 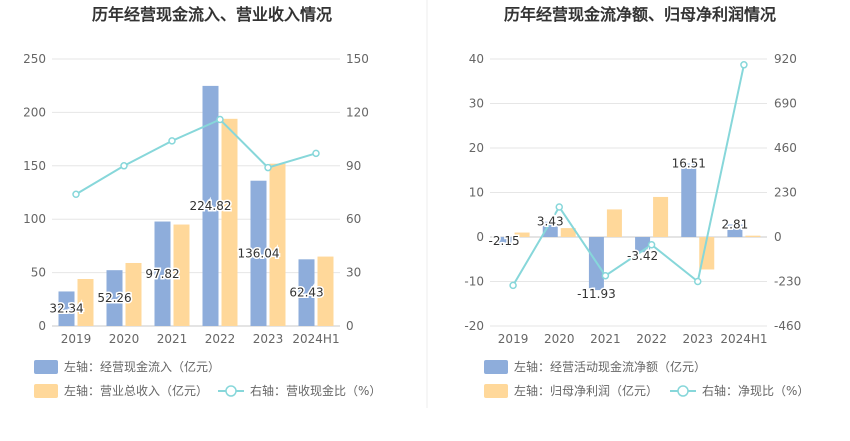 What do you see at coordinates (476, 104) in the screenshot?
I see `chart2-left-tick-label: 30` at bounding box center [476, 104].